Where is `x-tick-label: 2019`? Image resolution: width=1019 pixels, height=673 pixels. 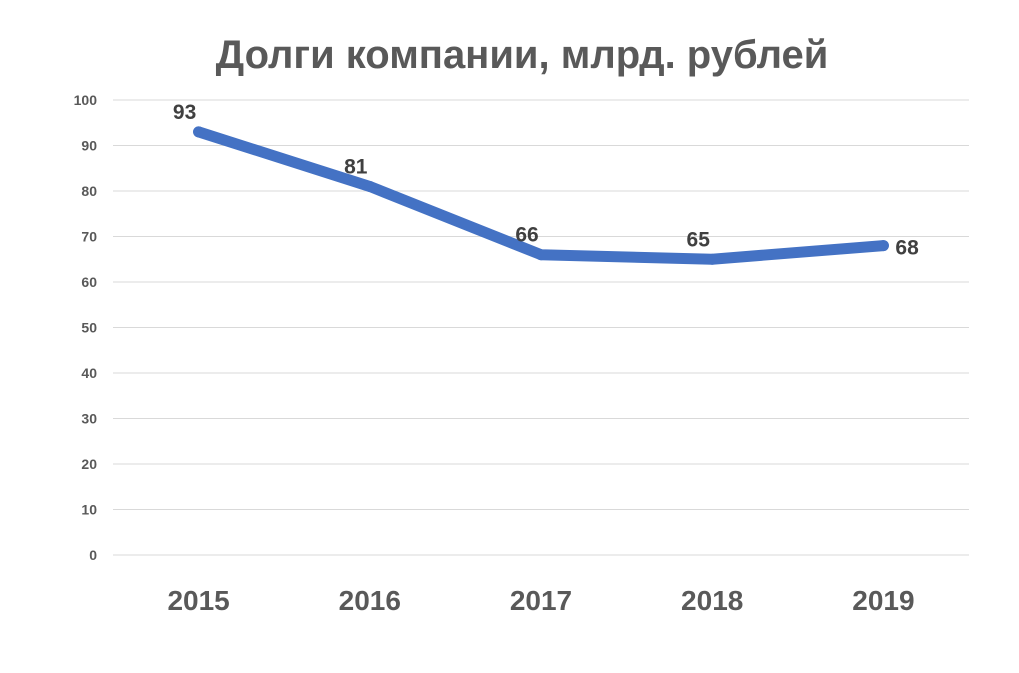 x-tick-label: 2019 is located at coordinates (883, 600).